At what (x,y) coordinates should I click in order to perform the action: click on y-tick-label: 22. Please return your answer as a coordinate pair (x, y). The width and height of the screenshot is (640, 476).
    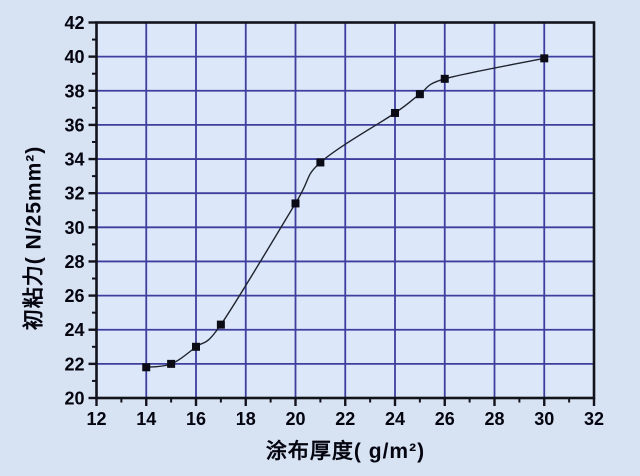
    Looking at the image, I should click on (74, 364).